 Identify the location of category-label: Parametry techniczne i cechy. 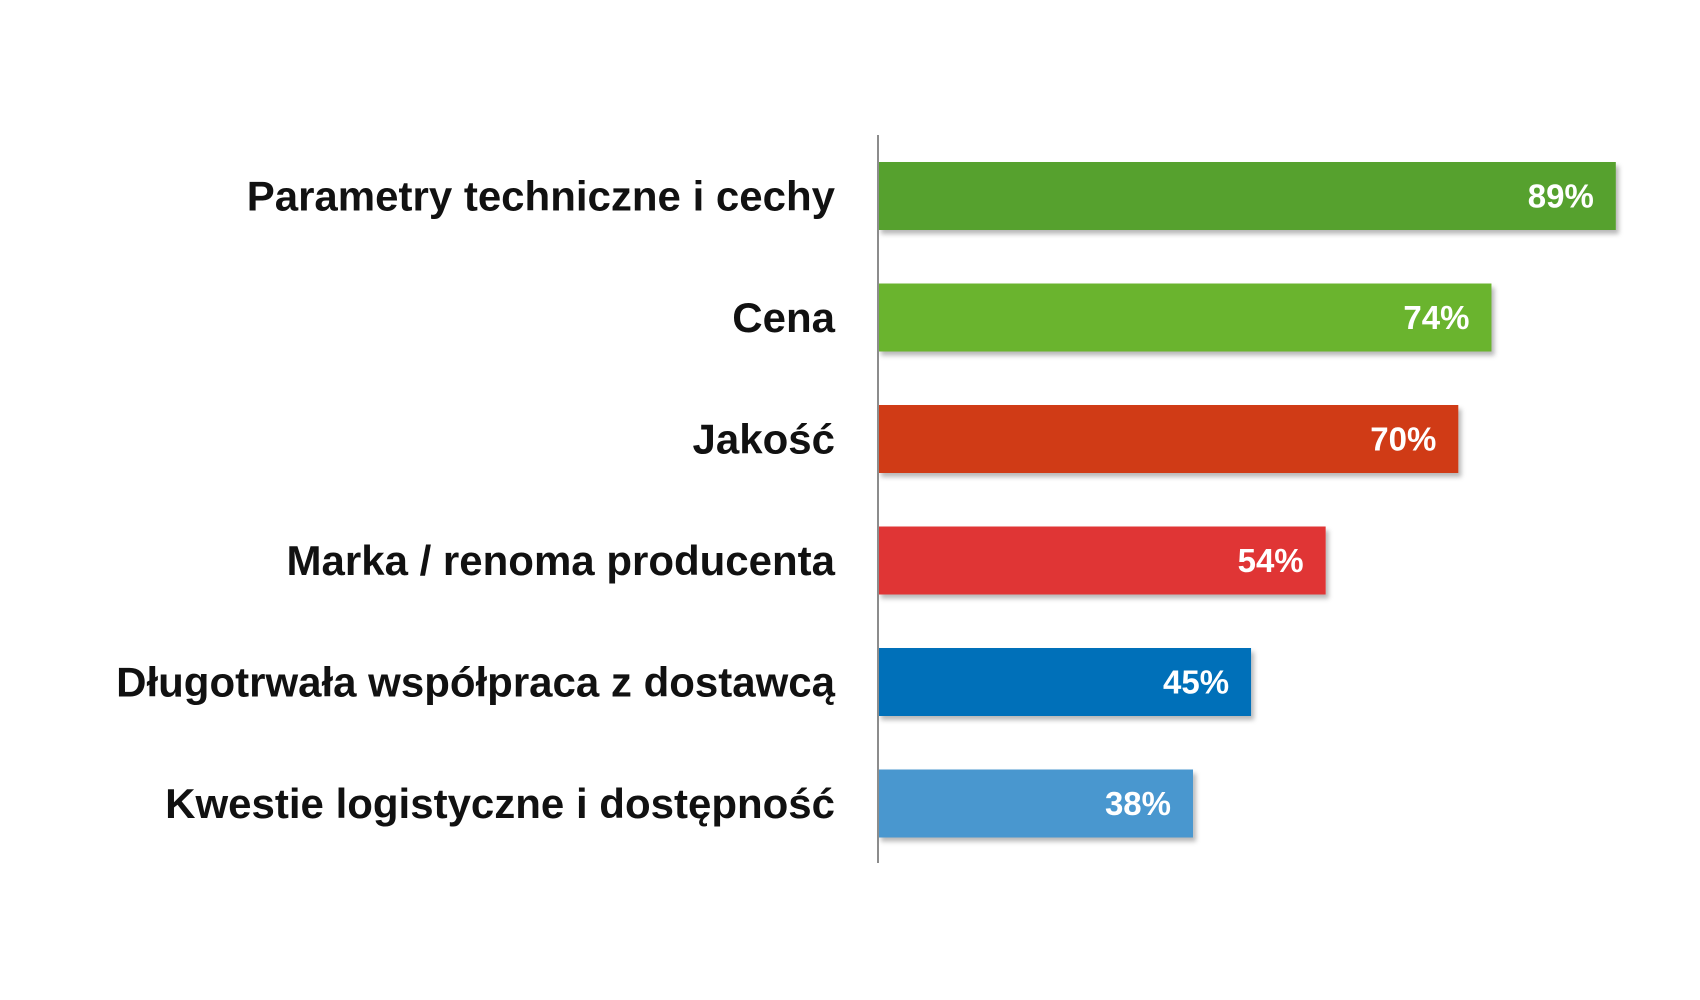
(541, 196).